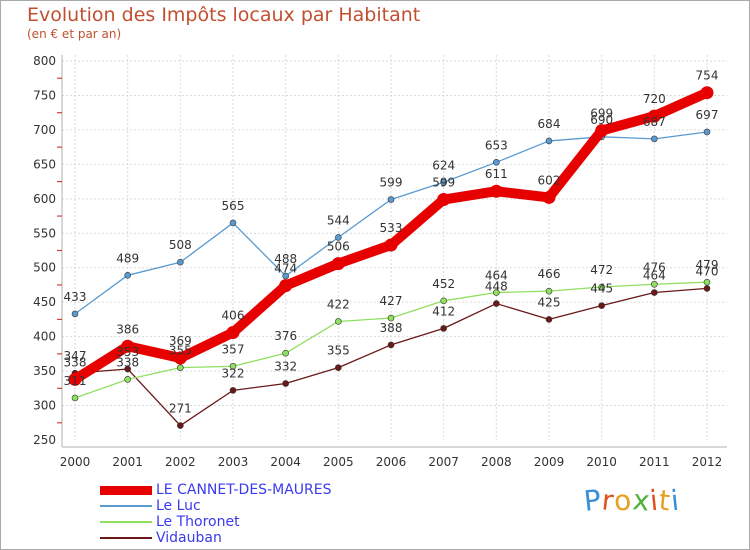  What do you see at coordinates (338, 351) in the screenshot?
I see `data-label-vidauban: 355` at bounding box center [338, 351].